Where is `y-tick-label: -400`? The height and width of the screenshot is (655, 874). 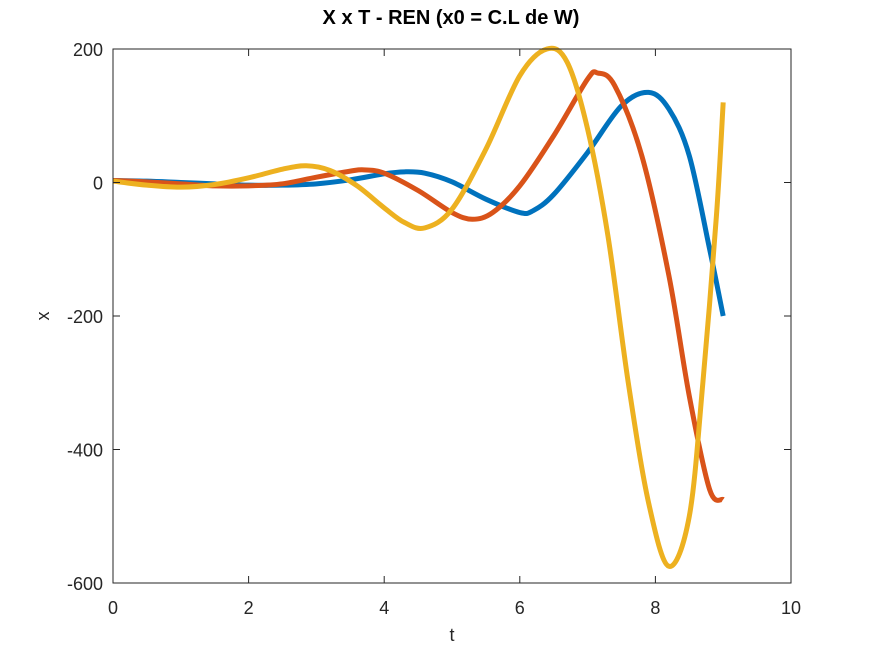 y-tick-label: -400 is located at coordinates (85, 451).